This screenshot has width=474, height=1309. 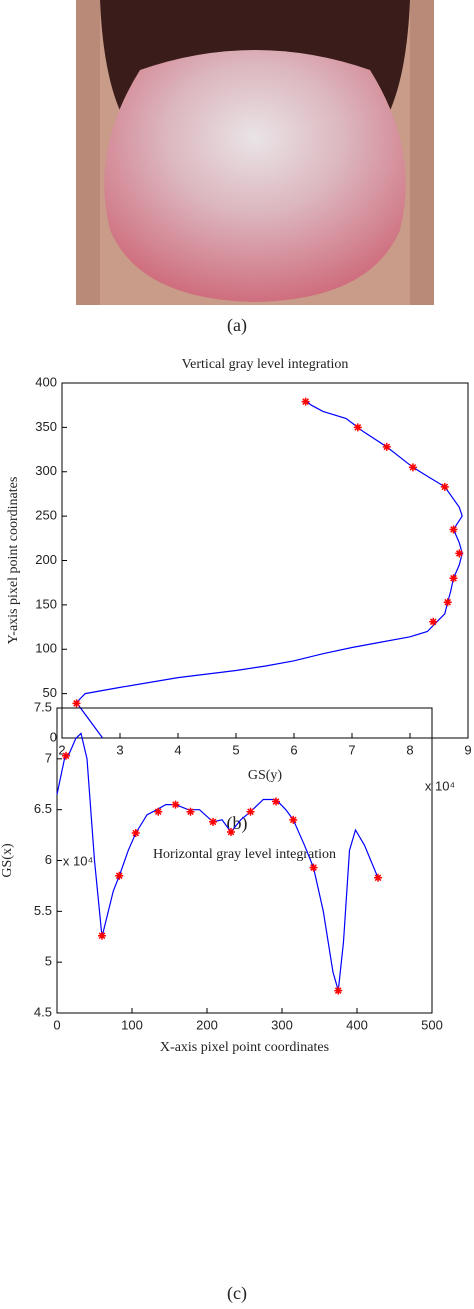 What do you see at coordinates (46, 648) in the screenshot?
I see `y-tick-label: 100` at bounding box center [46, 648].